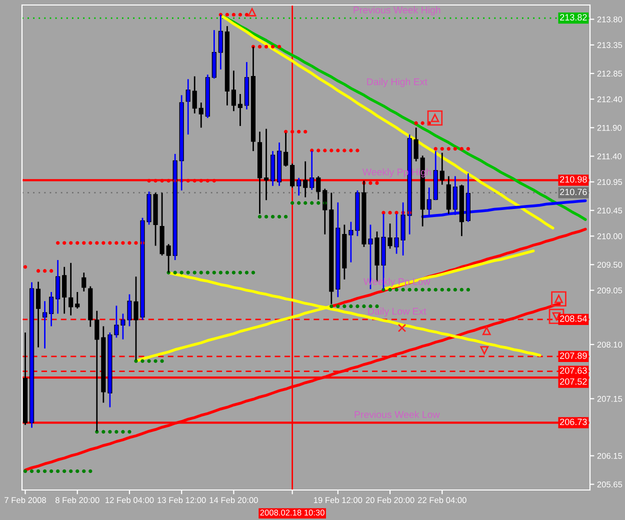 The image size is (625, 520). What do you see at coordinates (397, 83) in the screenshot?
I see `annotation: Daily High Ext` at bounding box center [397, 83].